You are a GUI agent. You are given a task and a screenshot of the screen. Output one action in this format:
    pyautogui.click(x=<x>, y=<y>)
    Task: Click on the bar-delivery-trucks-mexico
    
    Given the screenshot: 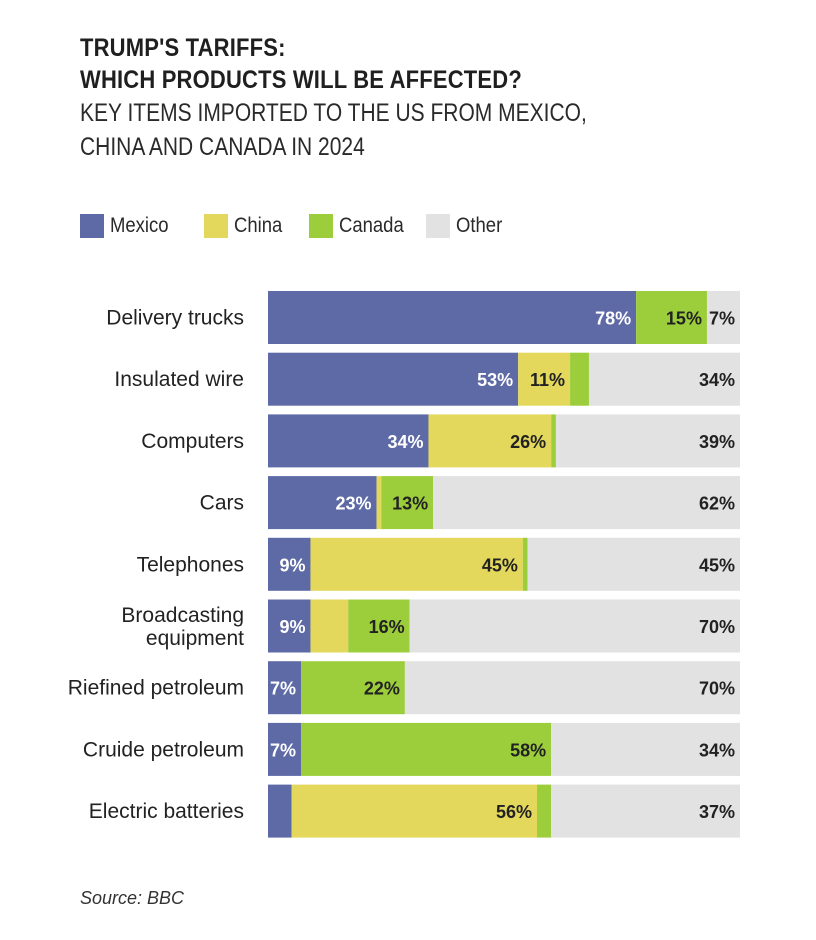 What is the action you would take?
    pyautogui.click(x=452, y=317)
    